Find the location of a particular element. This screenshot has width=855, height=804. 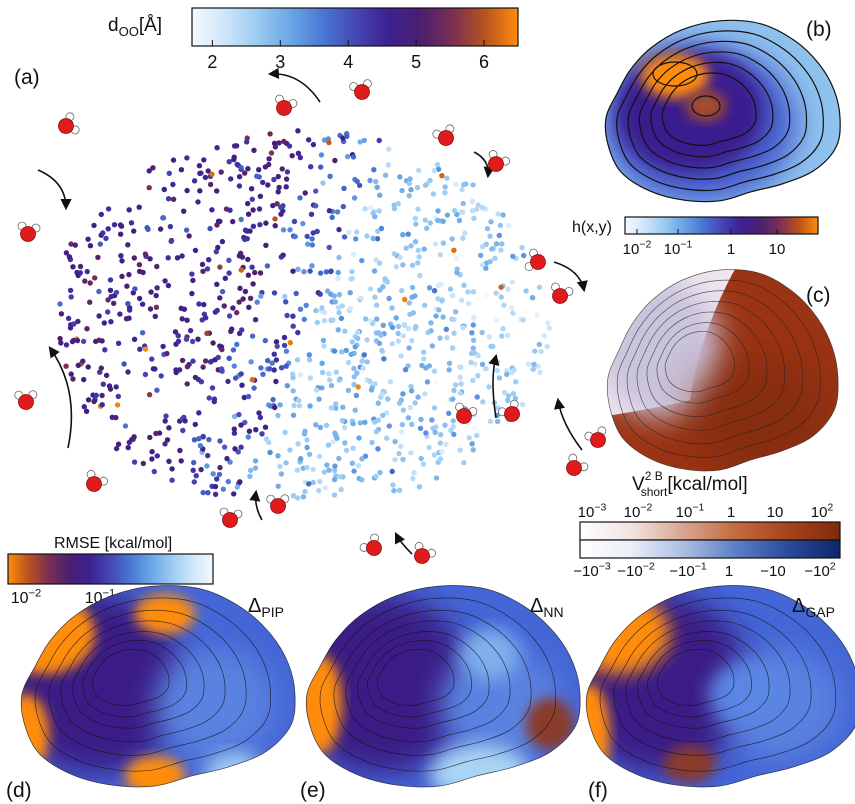

panel-d-delta-pip is located at coordinates (158, 686).